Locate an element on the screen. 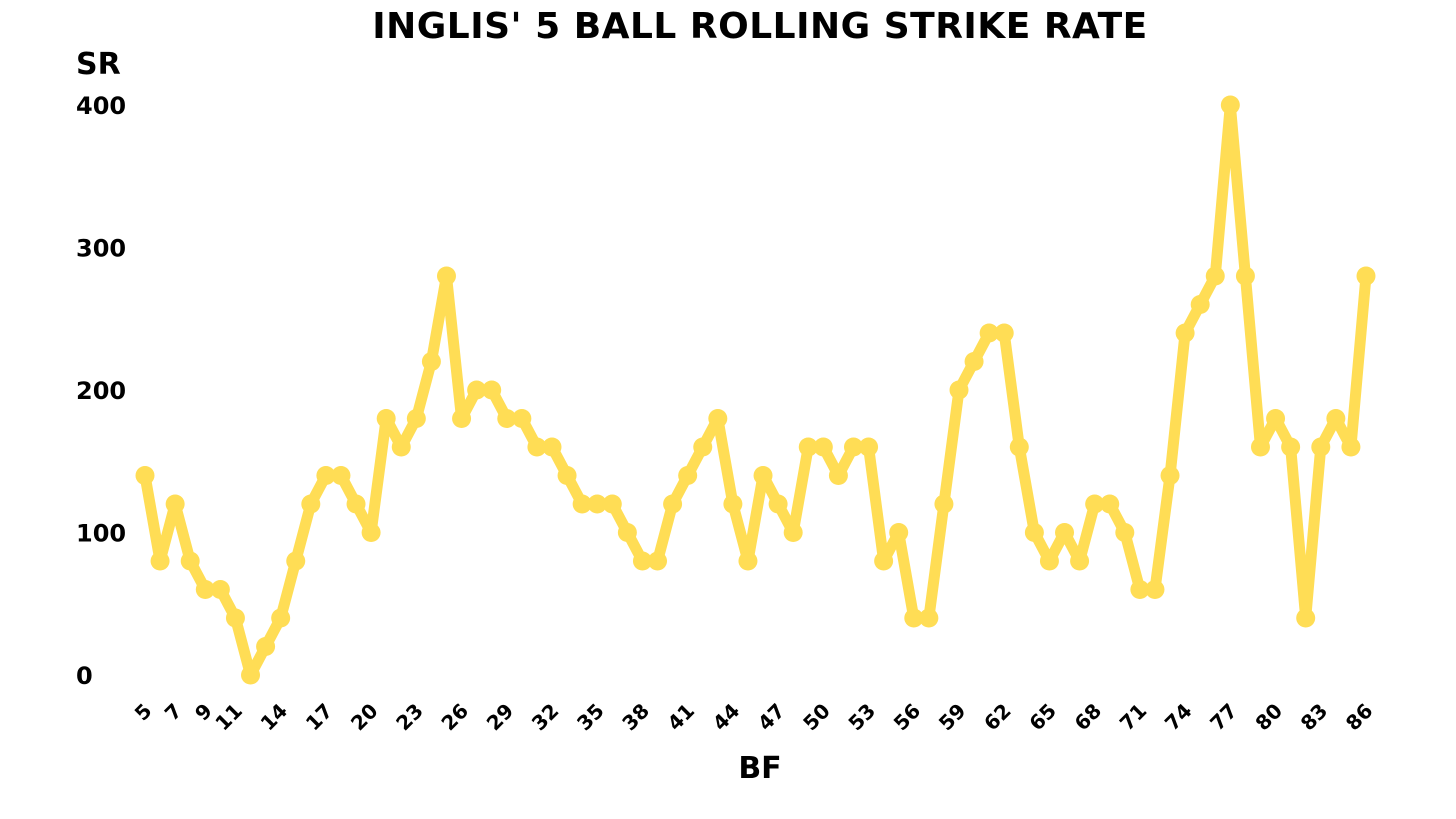 The height and width of the screenshot is (819, 1456). x-tick-label: 23 is located at coordinates (409, 717).